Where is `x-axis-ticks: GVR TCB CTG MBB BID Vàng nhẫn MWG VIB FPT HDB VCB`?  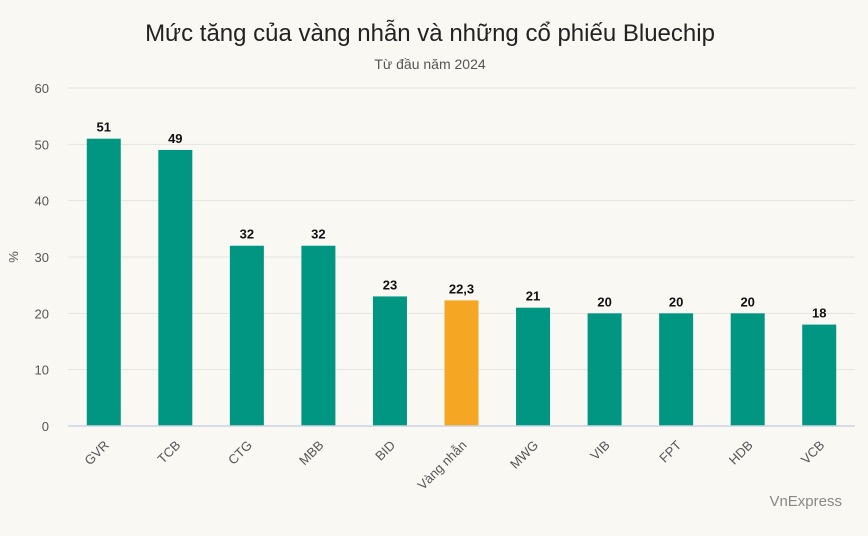
x-axis-ticks: GVR TCB CTG MBB BID Vàng nhẫn MWG VIB FPT HDB VCB is located at coordinates (454, 464).